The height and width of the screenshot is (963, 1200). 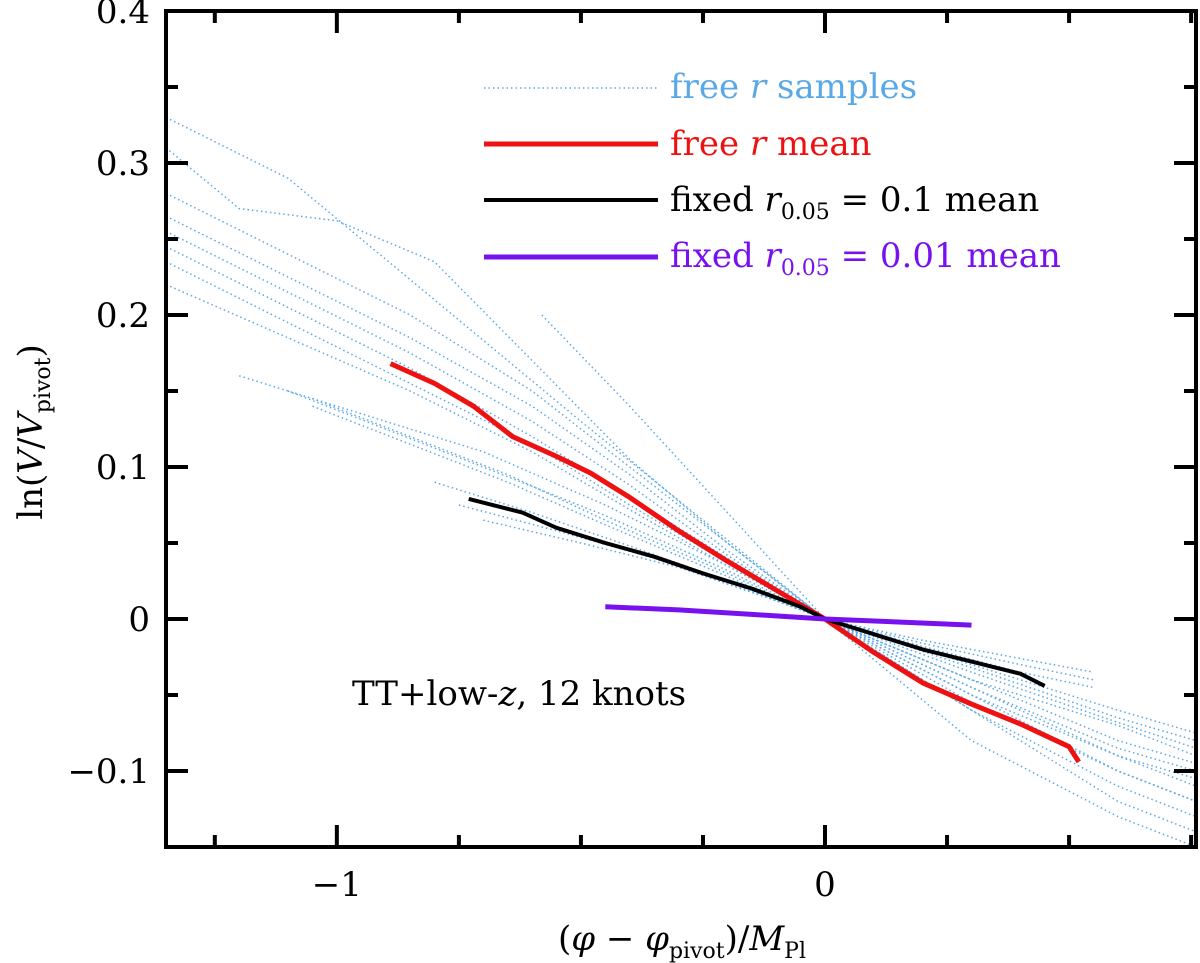 What do you see at coordinates (337, 885) in the screenshot?
I see `x-tick-label: −1` at bounding box center [337, 885].